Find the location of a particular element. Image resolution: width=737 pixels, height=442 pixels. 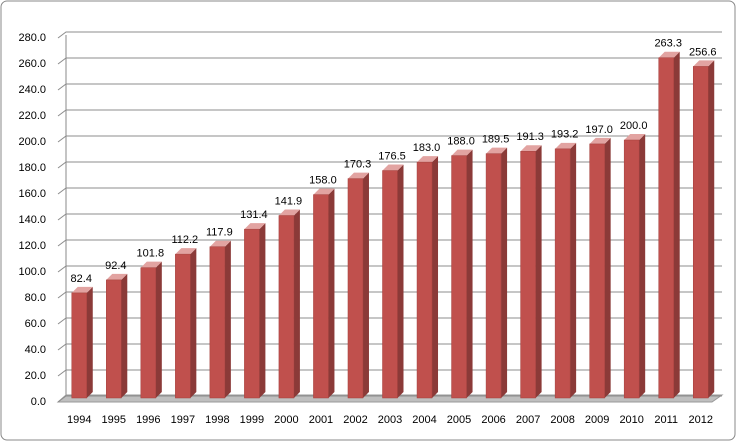

data-label: 188.0 is located at coordinates (461, 142).